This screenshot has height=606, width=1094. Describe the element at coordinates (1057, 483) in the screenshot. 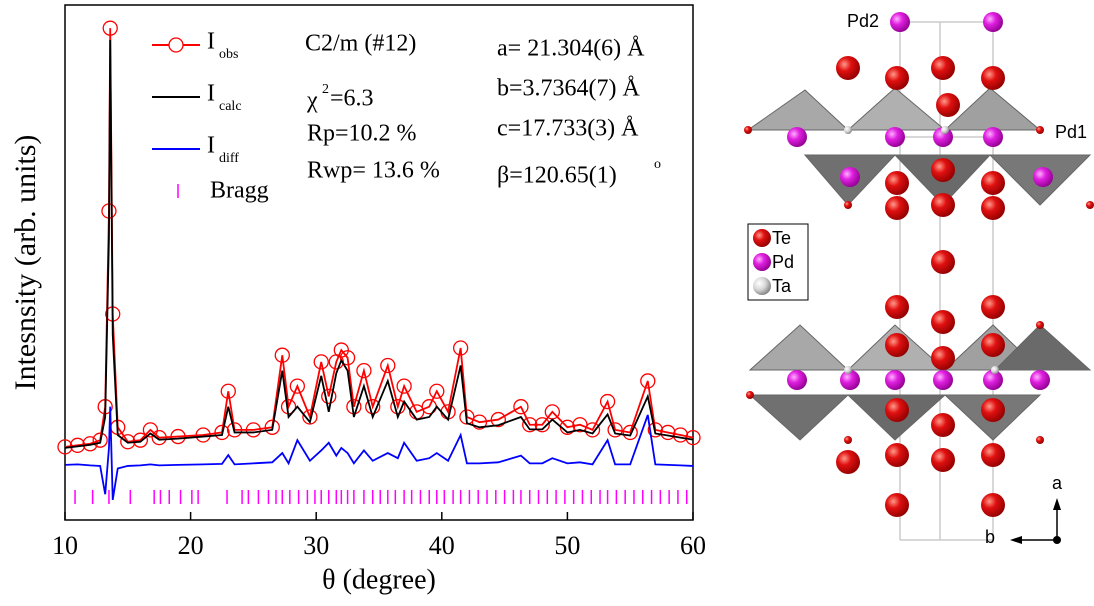

I see `axis-label: a` at that location.